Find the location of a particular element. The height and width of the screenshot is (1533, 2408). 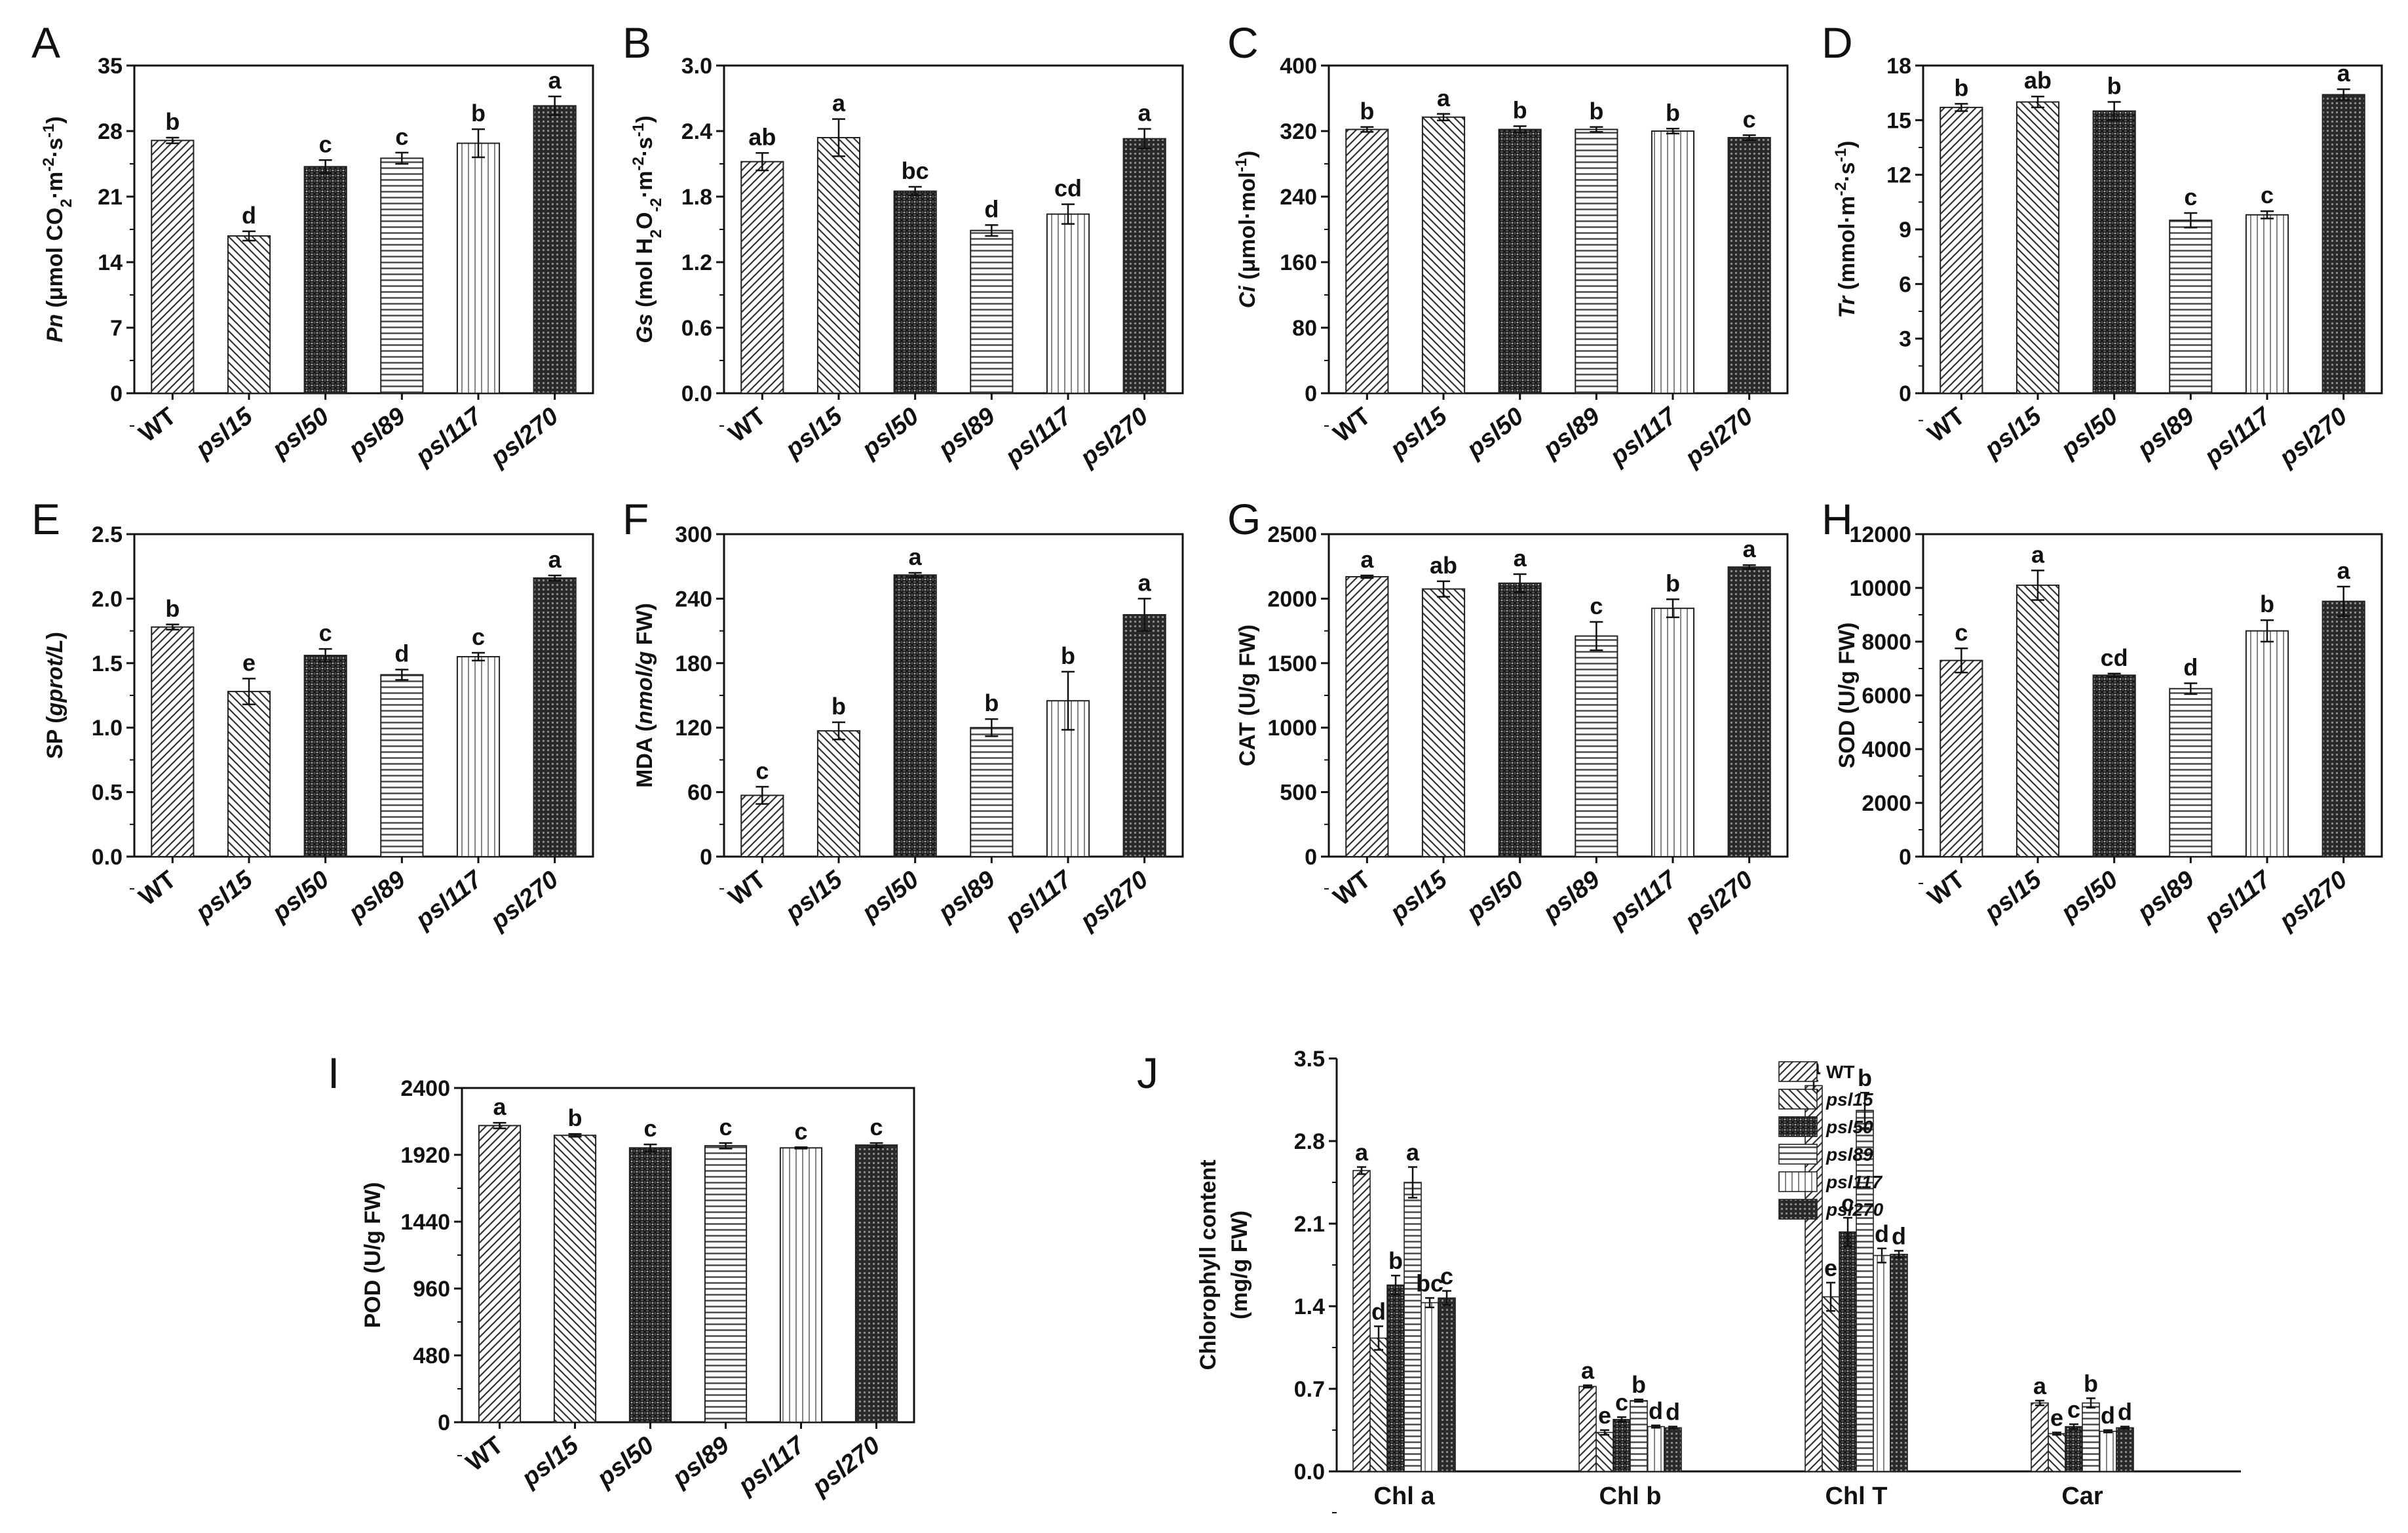

y-tick-label: 1.8 is located at coordinates (697, 198).